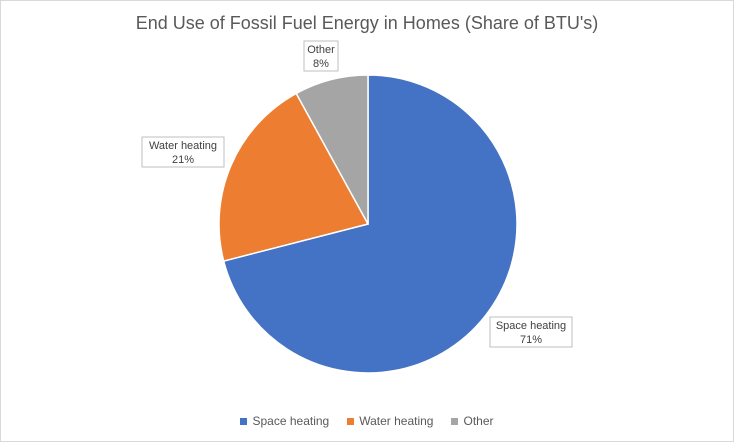 Image resolution: width=734 pixels, height=442 pixels. What do you see at coordinates (294, 177) in the screenshot?
I see `pie-slice-water-heating` at bounding box center [294, 177].